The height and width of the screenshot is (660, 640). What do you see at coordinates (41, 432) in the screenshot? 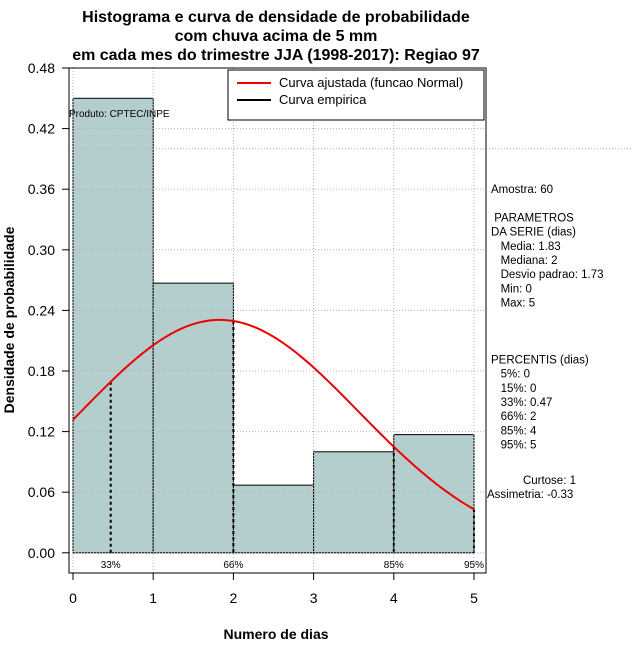
I see `y-tick-label: 0.12` at bounding box center [41, 432].